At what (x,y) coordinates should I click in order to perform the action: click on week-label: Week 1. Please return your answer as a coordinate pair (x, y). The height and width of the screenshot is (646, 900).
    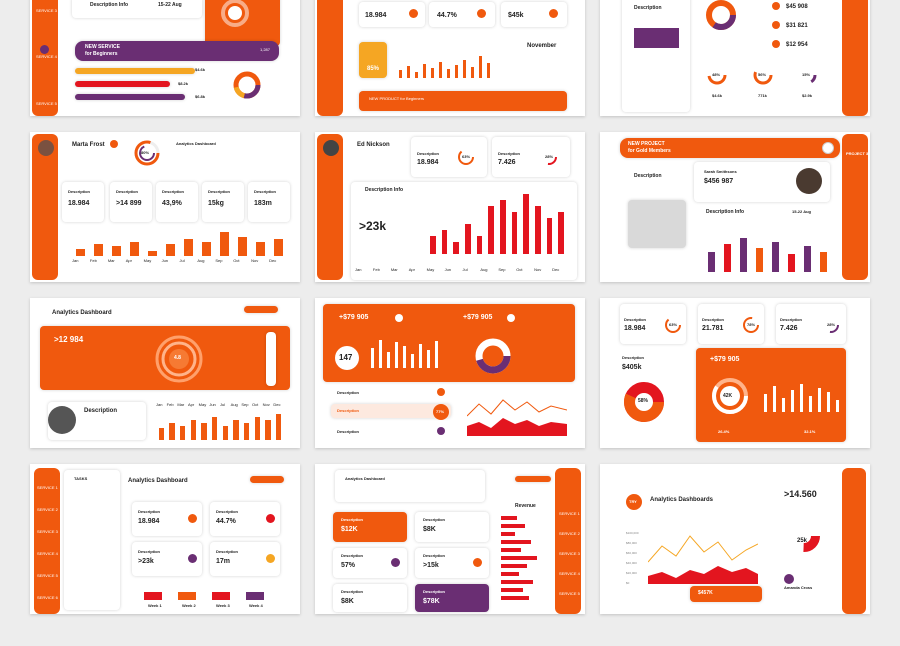
    Looking at the image, I should click on (155, 605).